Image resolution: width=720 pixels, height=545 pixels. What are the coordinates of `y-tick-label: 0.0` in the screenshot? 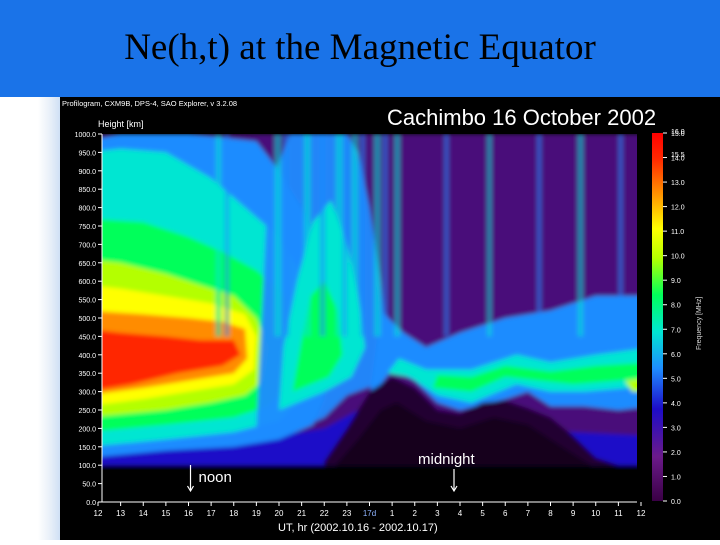 It's located at (91, 503).